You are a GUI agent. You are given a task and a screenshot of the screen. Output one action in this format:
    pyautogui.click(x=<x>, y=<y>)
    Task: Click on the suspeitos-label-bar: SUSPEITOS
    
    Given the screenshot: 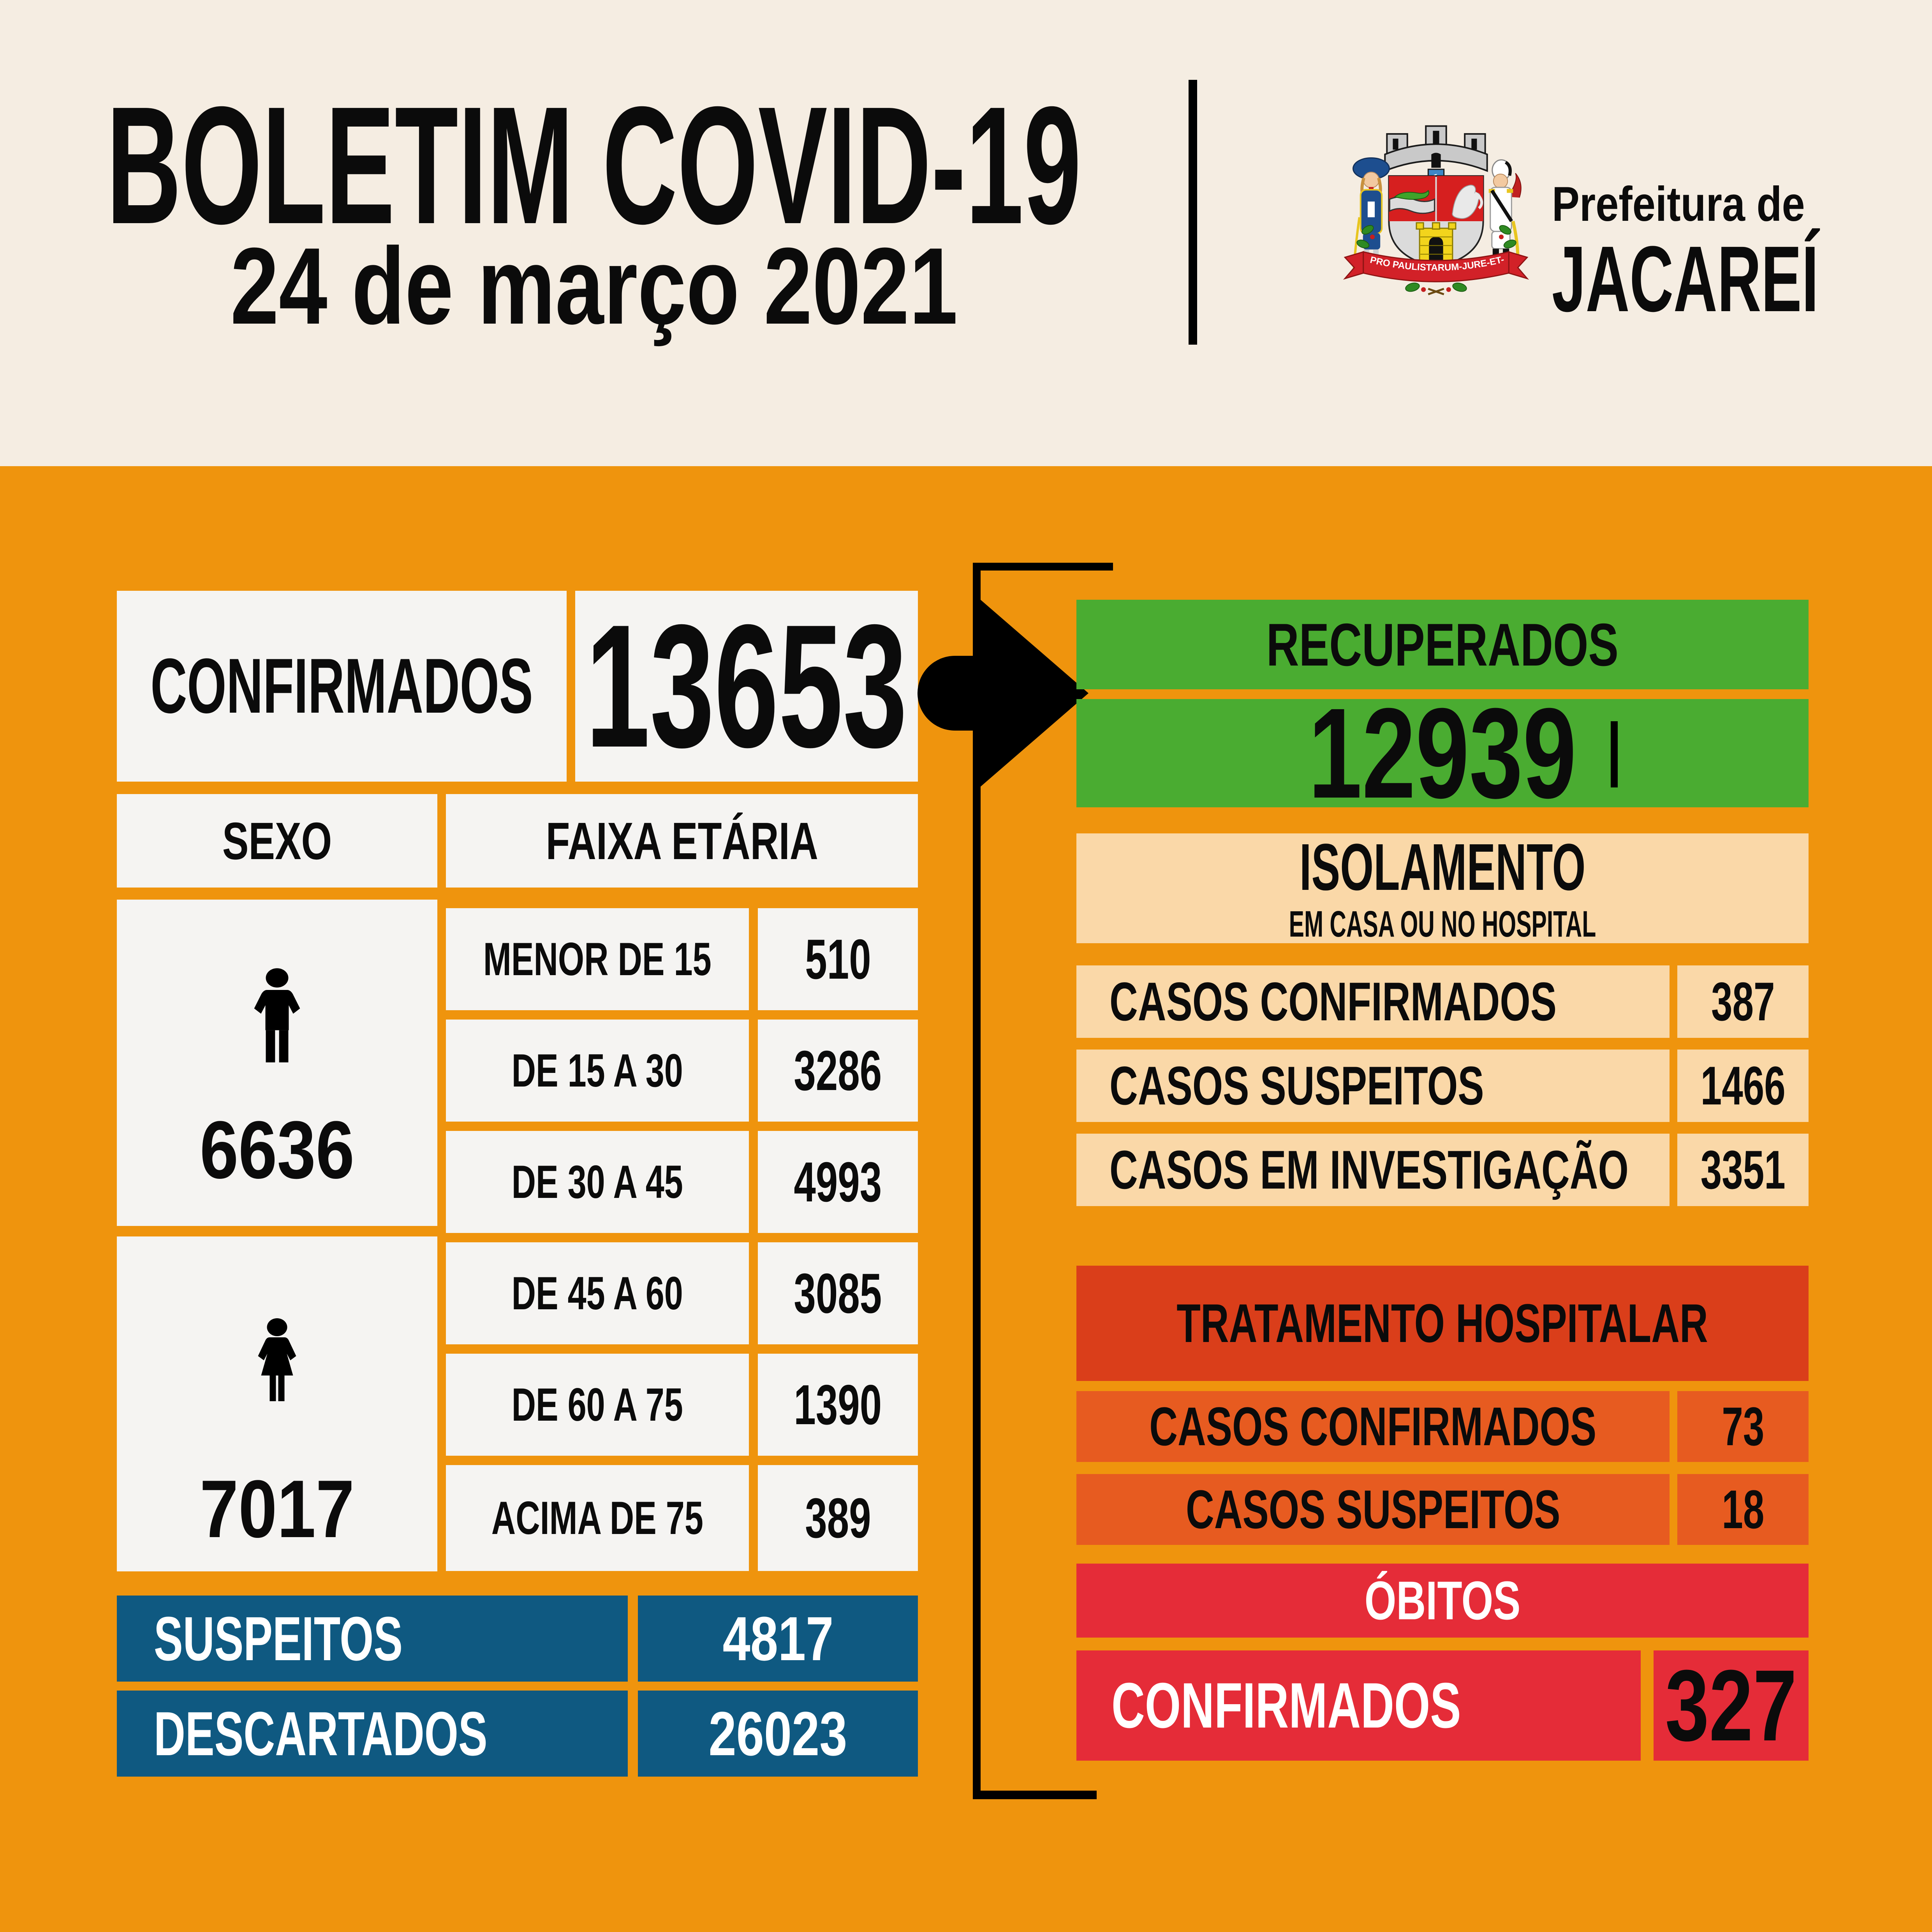 What is the action you would take?
    pyautogui.click(x=372, y=1639)
    